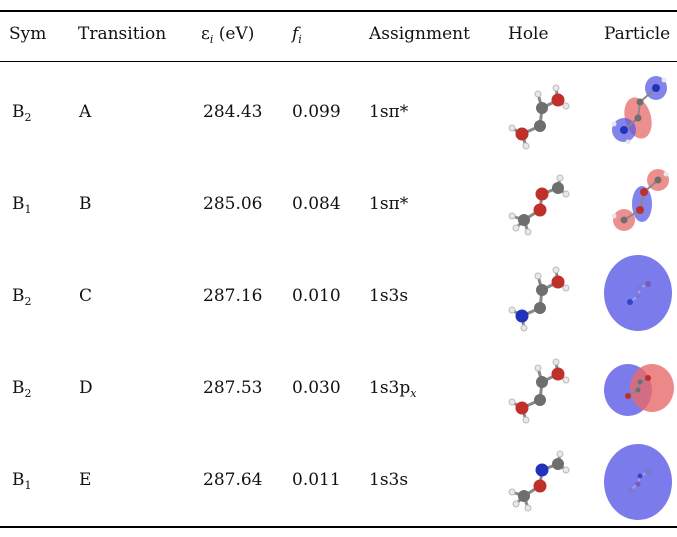 This screenshot has width=677, height=537. What do you see at coordinates (233, 296) in the screenshot?
I see `row-c-energy: 287.16` at bounding box center [233, 296].